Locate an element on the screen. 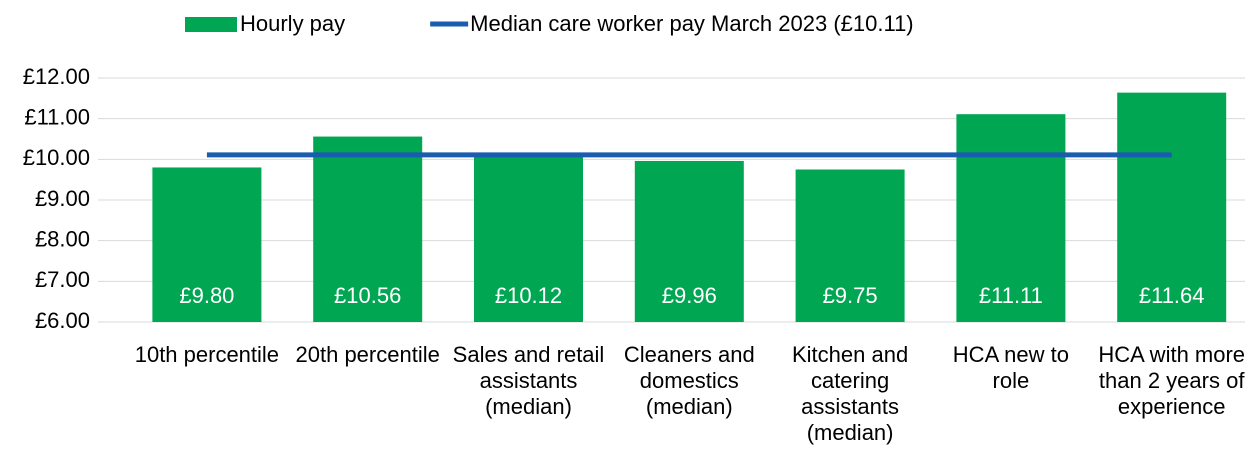 Image resolution: width=1251 pixels, height=473 pixels. x-tick-label: HCA new to role is located at coordinates (1010, 367).